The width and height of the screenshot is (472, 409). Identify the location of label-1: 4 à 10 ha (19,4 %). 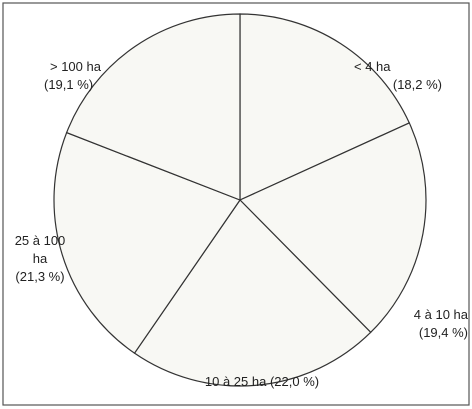
(424, 324).